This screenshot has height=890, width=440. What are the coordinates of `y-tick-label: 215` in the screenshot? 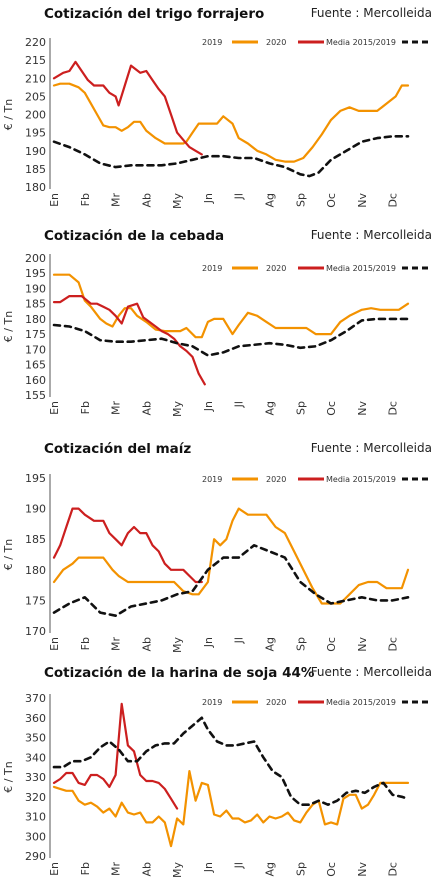 It's located at (35, 60).